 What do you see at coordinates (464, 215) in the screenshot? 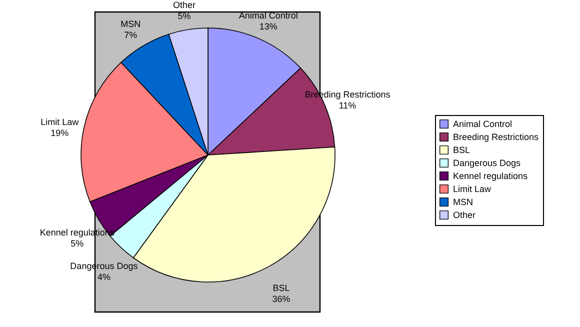
I see `legend-label: Other` at bounding box center [464, 215].